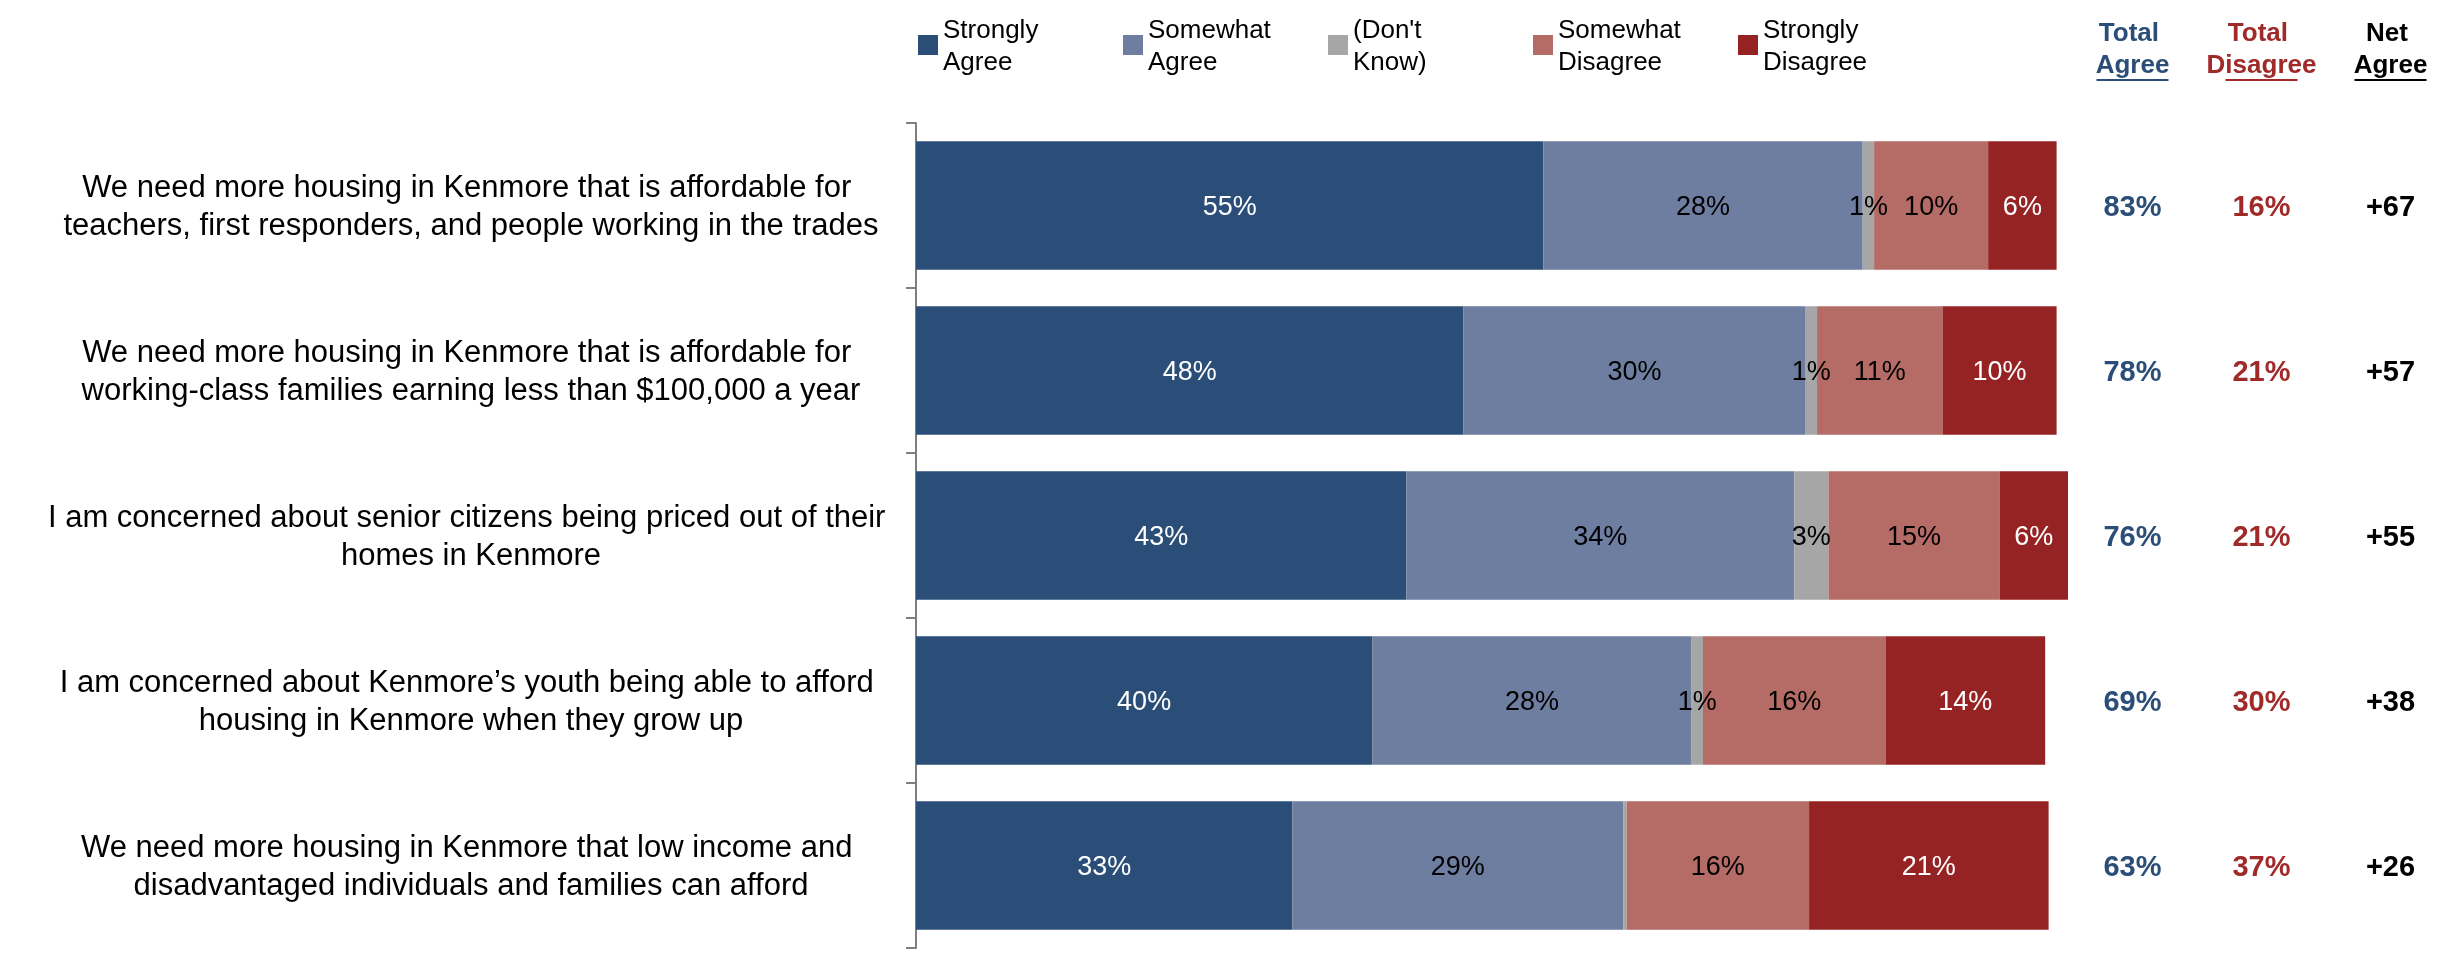 The height and width of the screenshot is (971, 2463). Describe the element at coordinates (471, 865) in the screenshot. I see `y-tick-label: We need more housing in Kenmore that low income and disadvantaged individuals and families can afford` at that location.